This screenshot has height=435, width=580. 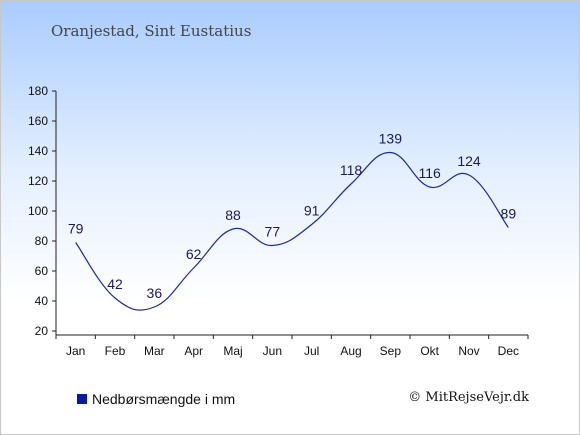 I want to click on chart-subtitle: Oranjestad, Sint Eustatius, so click(x=151, y=31).